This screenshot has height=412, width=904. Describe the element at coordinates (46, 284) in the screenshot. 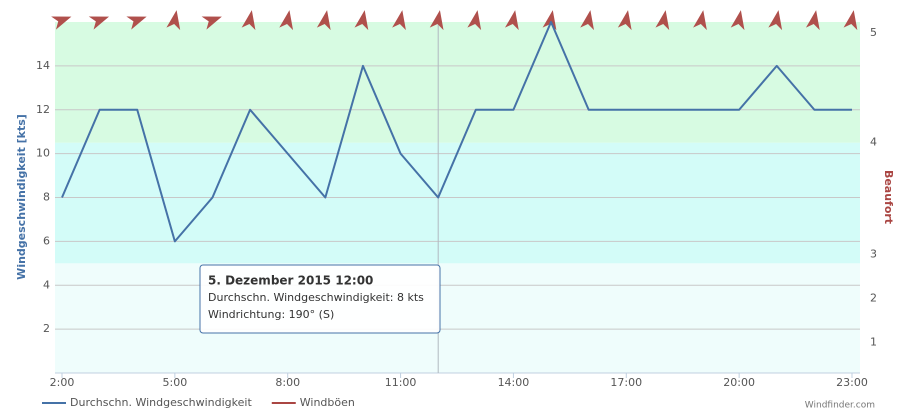

I see `y-tick-label: 4` at that location.